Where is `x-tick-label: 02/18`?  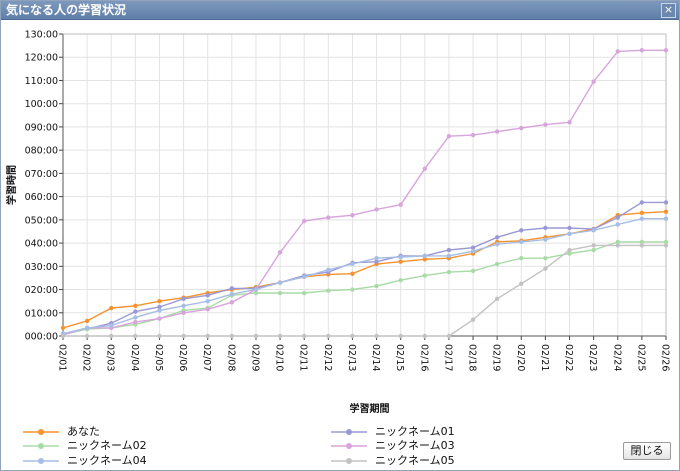 x-tick-label: 02/18 is located at coordinates (472, 357).